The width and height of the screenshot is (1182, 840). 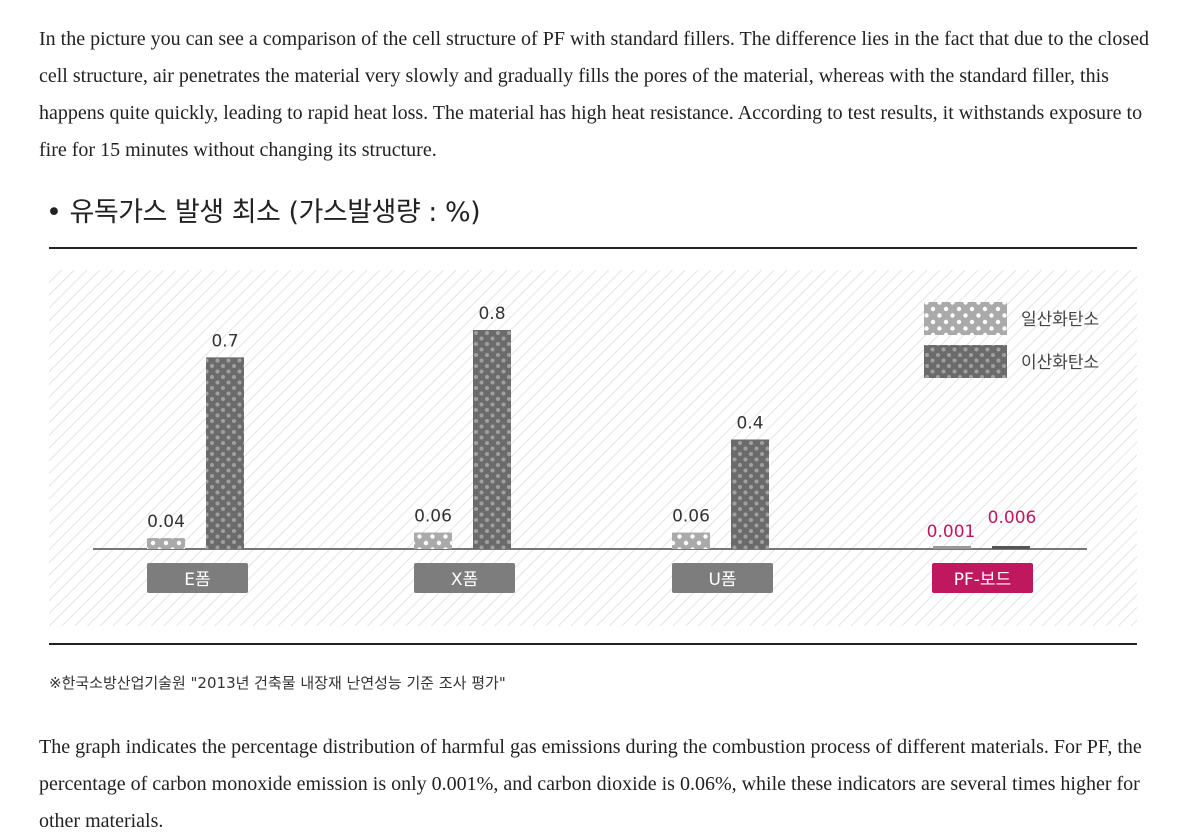 What do you see at coordinates (593, 248) in the screenshot?
I see `chart-top-rule` at bounding box center [593, 248].